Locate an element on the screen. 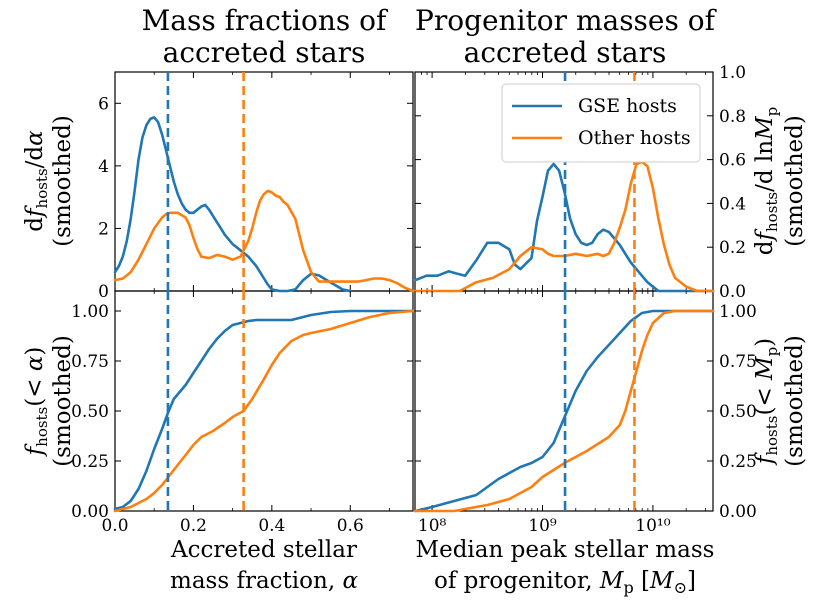 This screenshot has height=607, width=831. panel-top-right-ytick-label: 0.0 is located at coordinates (732, 292).